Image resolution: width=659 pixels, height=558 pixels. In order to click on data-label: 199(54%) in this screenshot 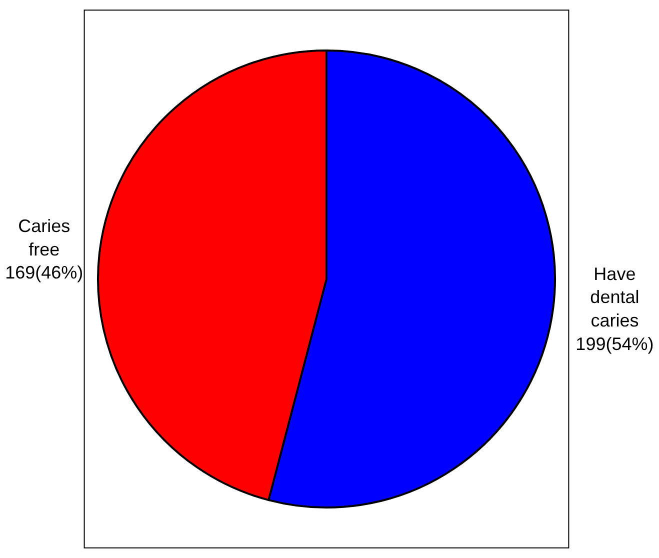, I will do `click(615, 344)`.